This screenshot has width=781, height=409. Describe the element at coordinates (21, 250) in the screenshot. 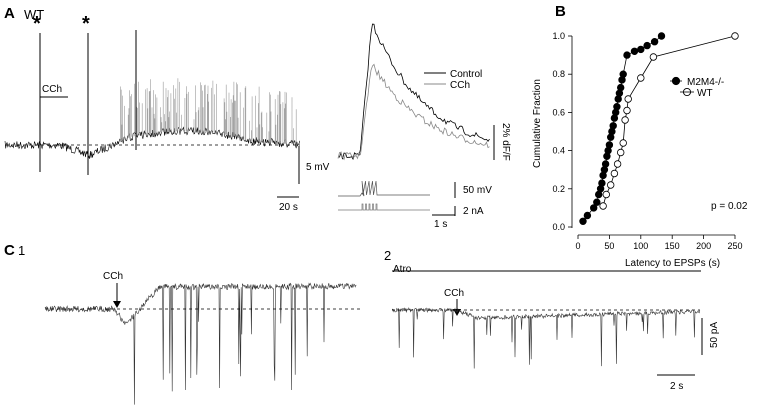

I see `panel-c1-number: 1` at that location.